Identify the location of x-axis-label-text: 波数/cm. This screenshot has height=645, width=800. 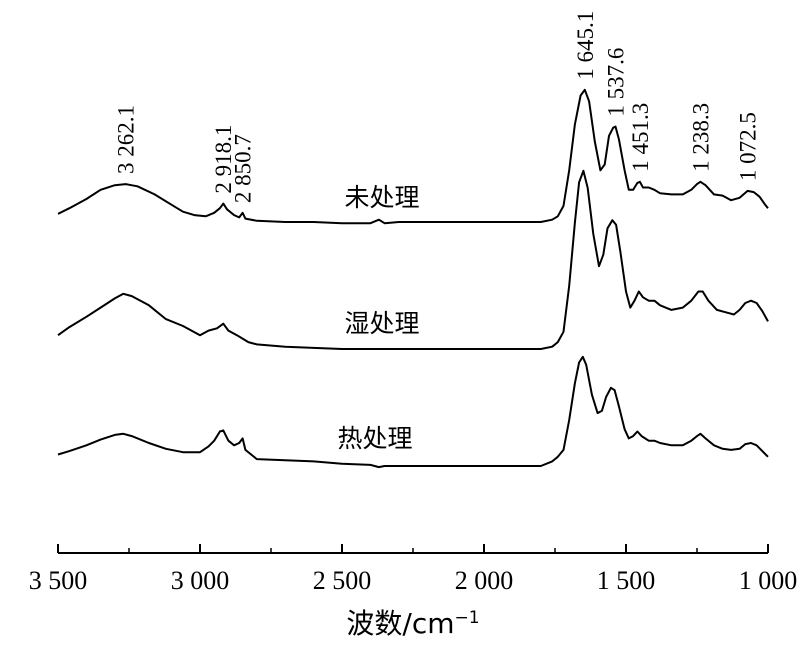
(400, 623).